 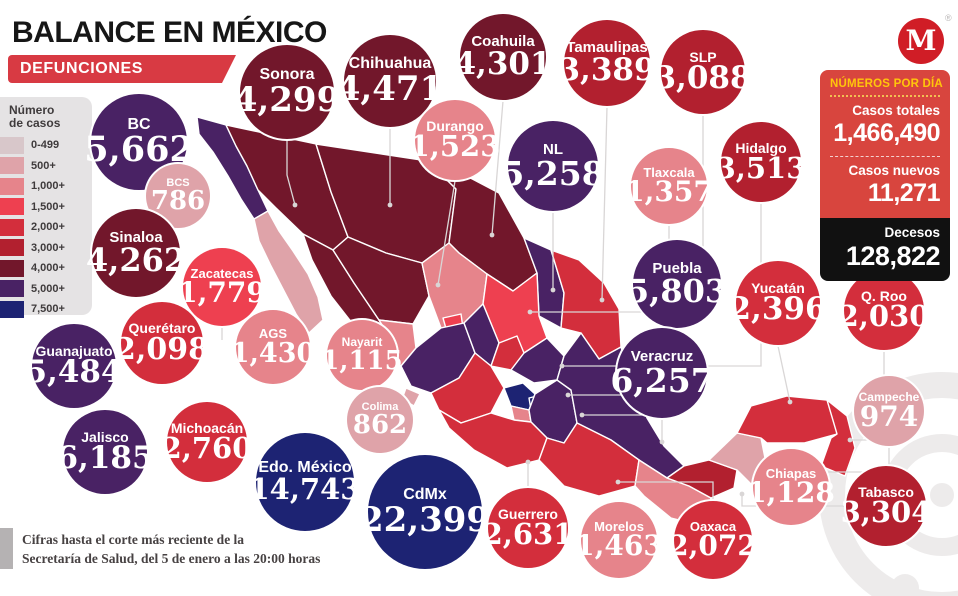 I want to click on legend-item: 500+, so click(x=46, y=166).